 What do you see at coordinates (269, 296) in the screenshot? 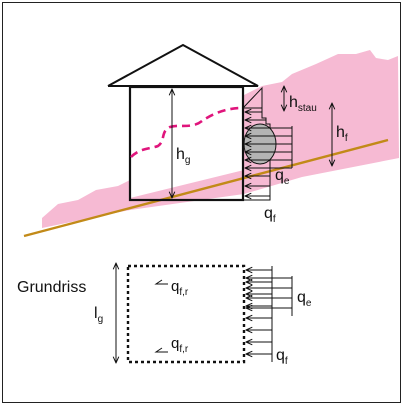
I see `plan-qe-arrows` at bounding box center [269, 296].